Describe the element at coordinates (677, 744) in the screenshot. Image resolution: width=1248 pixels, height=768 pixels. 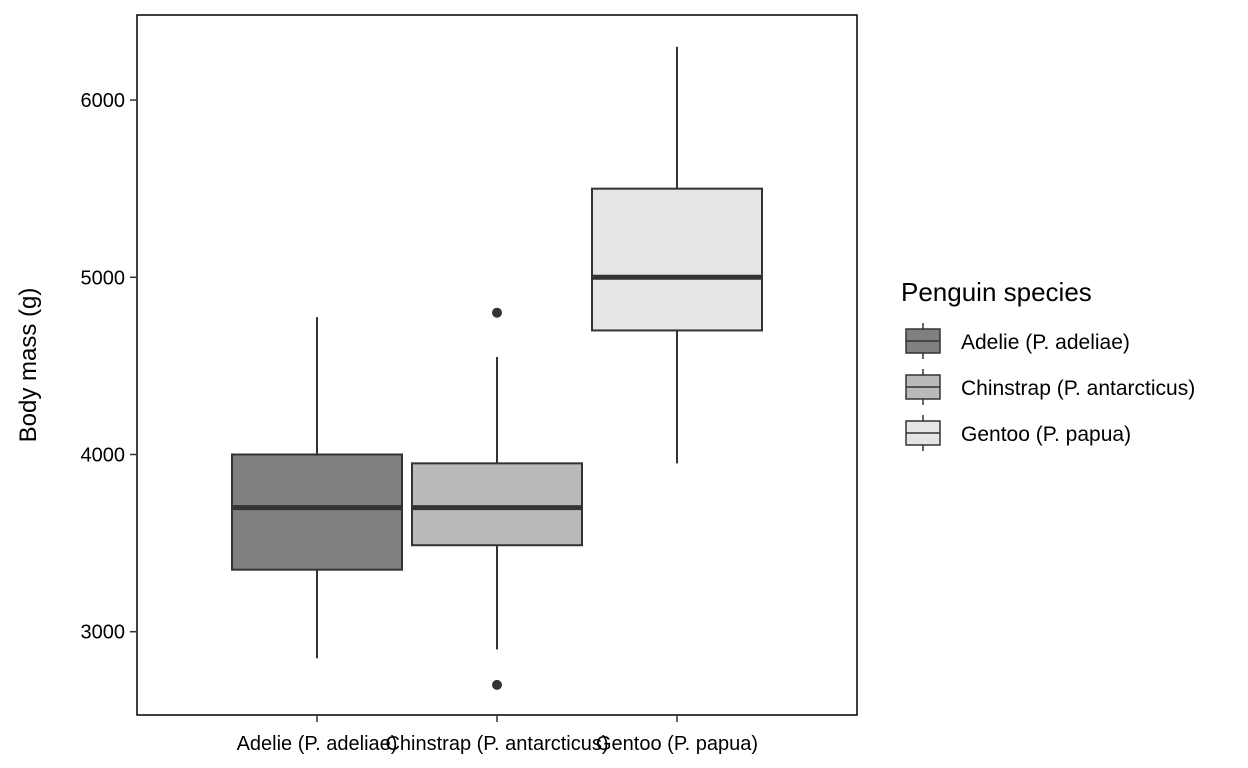
I see `x-tick-label: Gentoo (P. papua)` at that location.